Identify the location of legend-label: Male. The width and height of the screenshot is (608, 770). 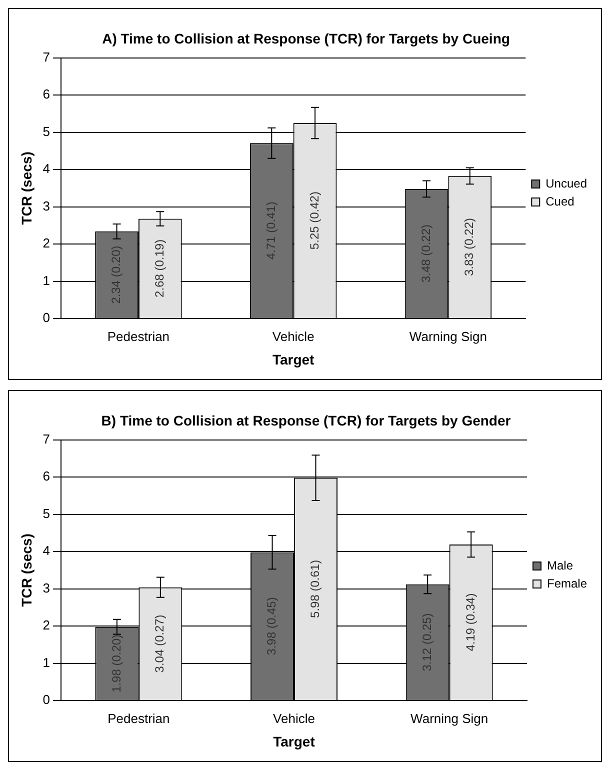
(560, 565).